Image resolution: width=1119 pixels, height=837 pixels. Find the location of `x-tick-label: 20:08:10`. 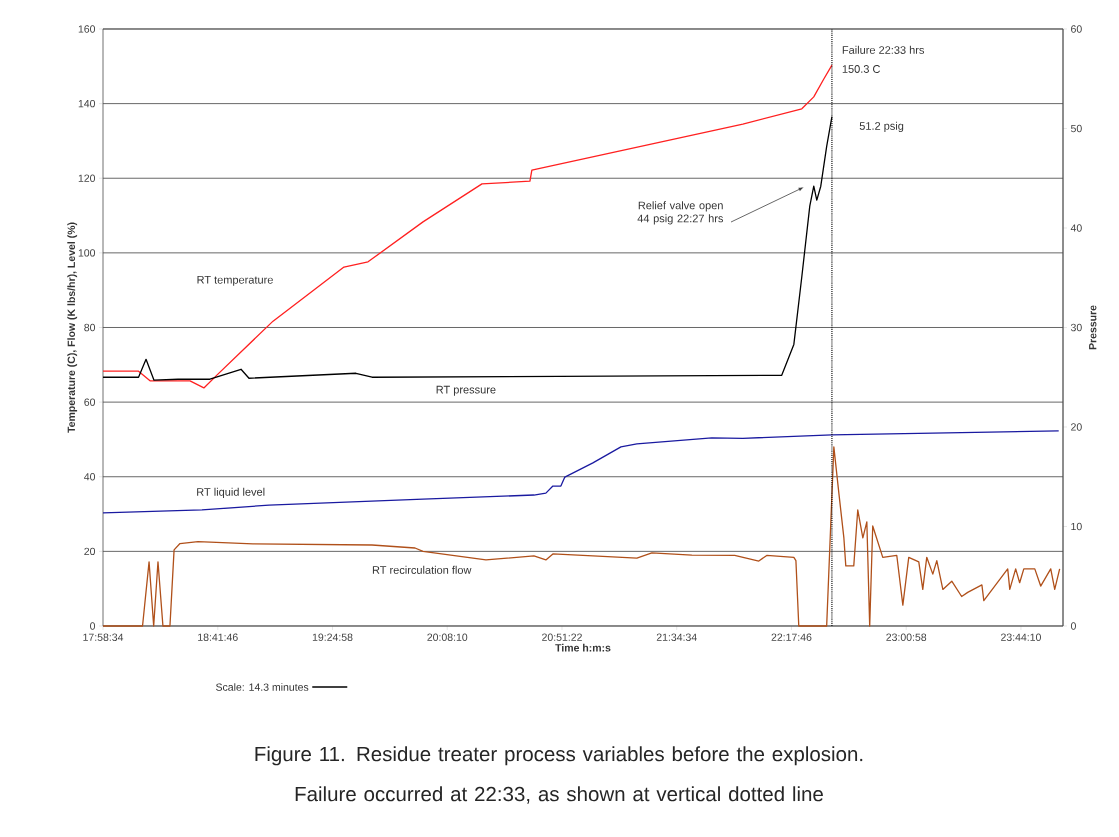

x-tick-label: 20:08:10 is located at coordinates (447, 637).